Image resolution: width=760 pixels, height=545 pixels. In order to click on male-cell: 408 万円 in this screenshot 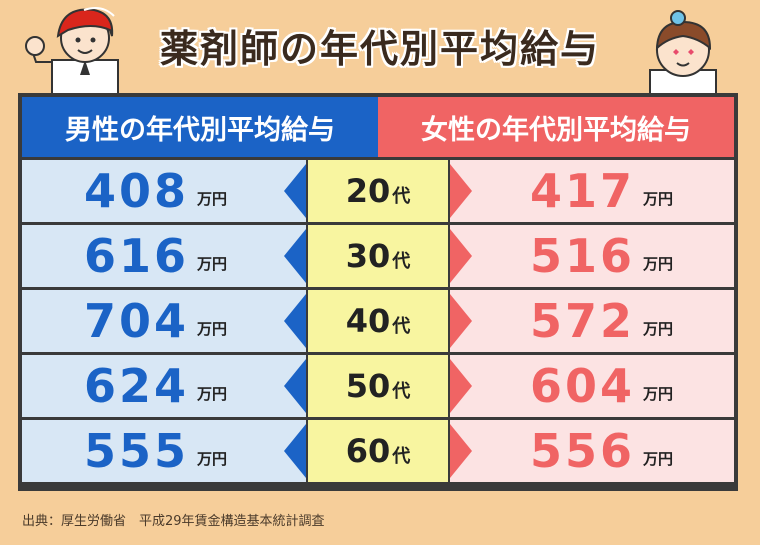, I will do `click(164, 191)`.